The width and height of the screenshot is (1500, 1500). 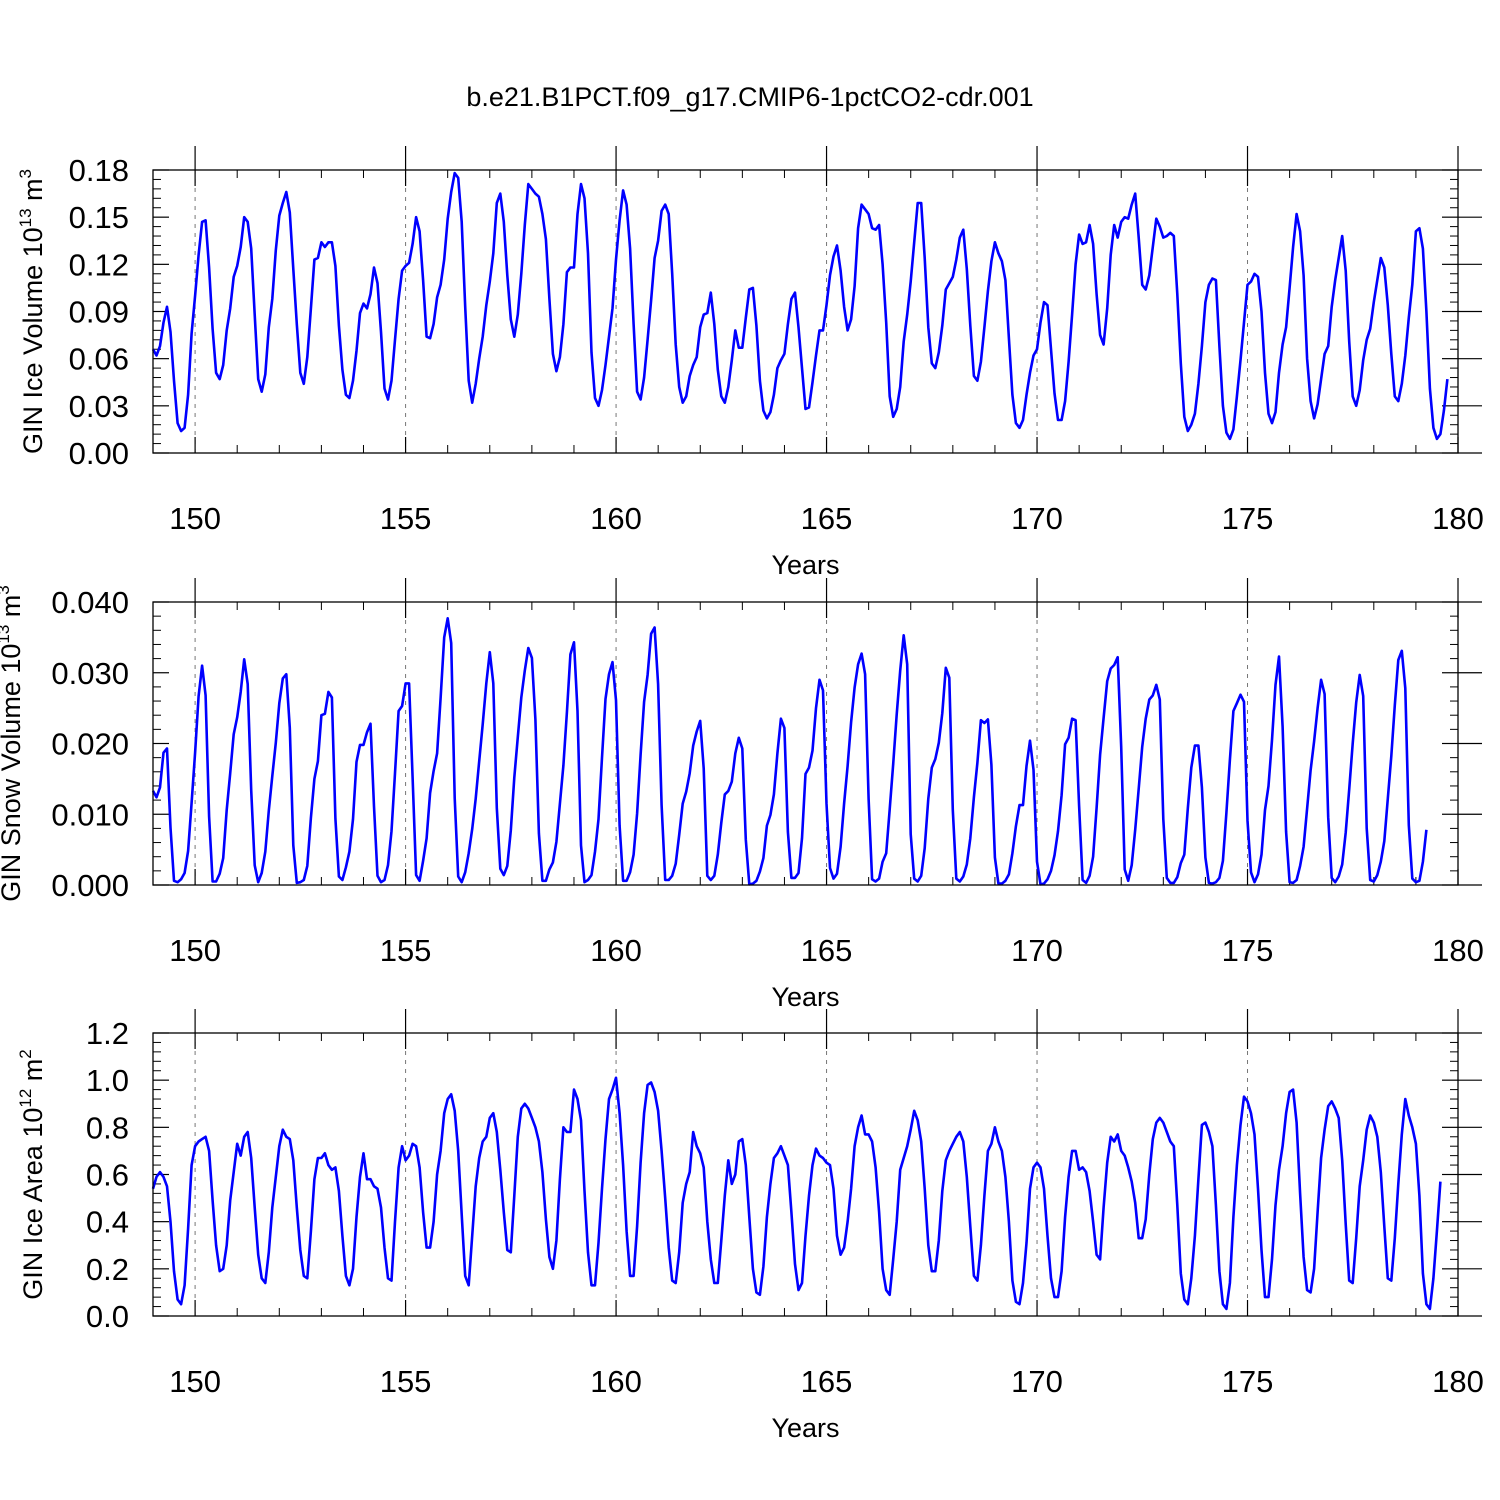 I want to click on y-tick-label: 0.12, so click(x=99, y=264).